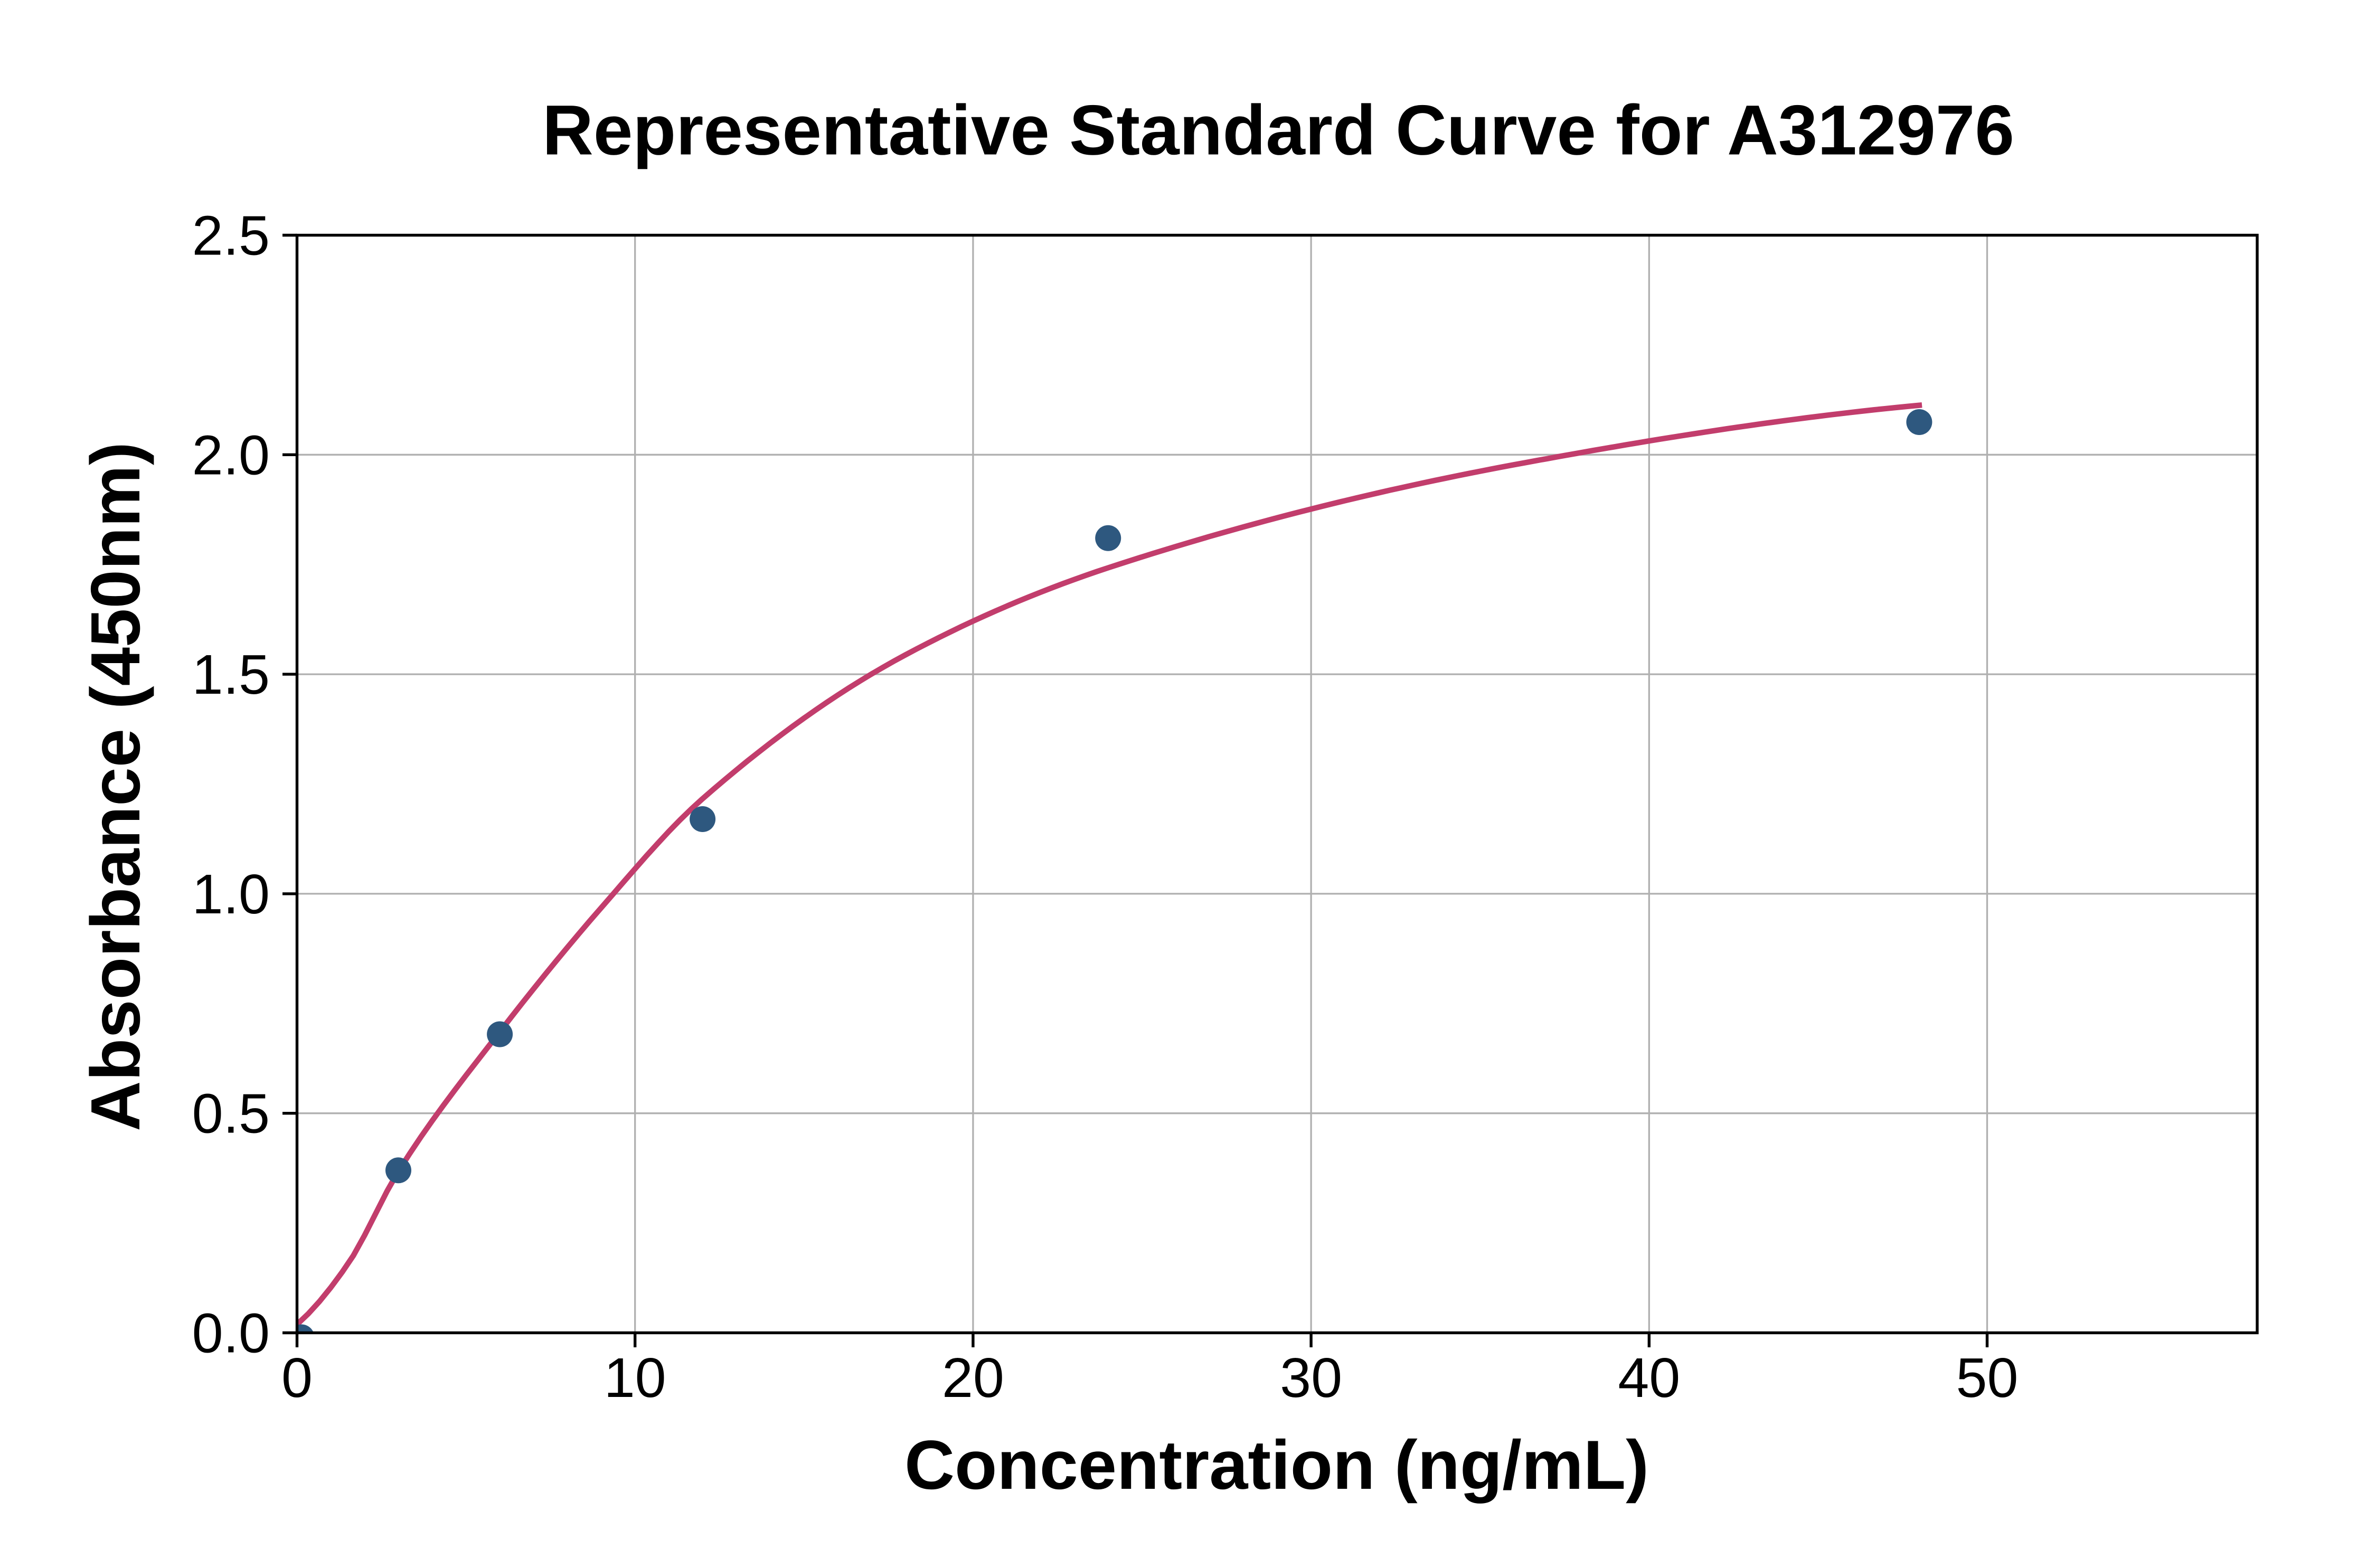  What do you see at coordinates (231, 1114) in the screenshot?
I see `svg-text: 0.5` at bounding box center [231, 1114].